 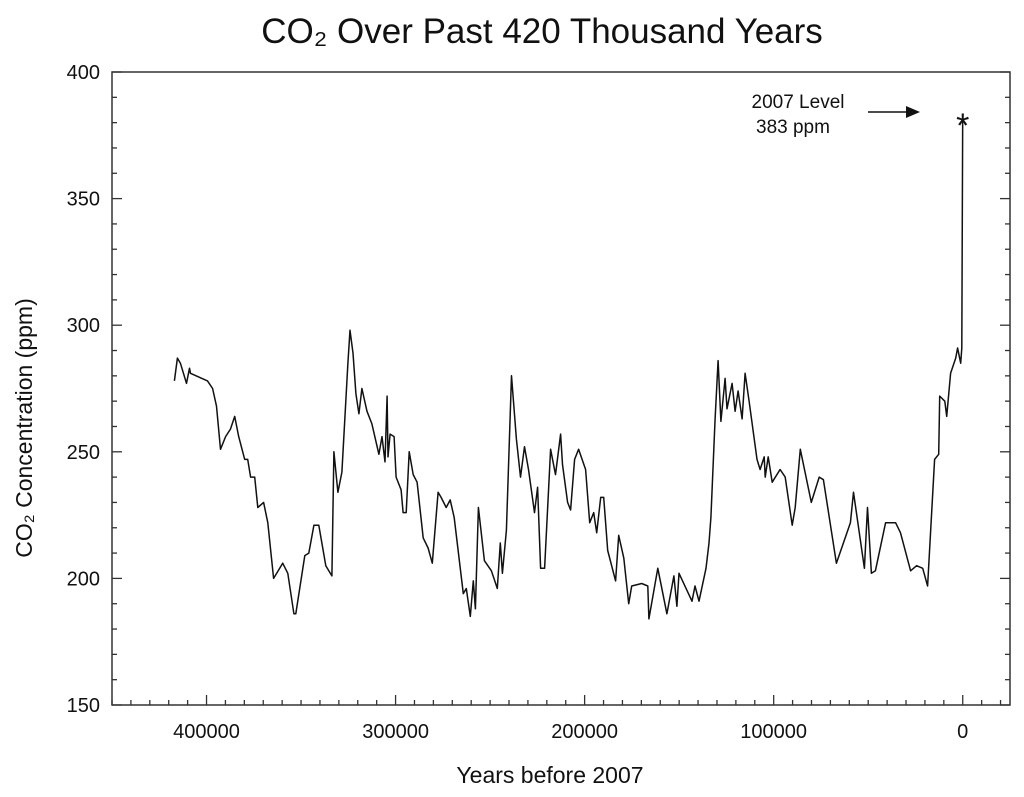 I want to click on x-tick-label: 0, so click(x=962, y=732).